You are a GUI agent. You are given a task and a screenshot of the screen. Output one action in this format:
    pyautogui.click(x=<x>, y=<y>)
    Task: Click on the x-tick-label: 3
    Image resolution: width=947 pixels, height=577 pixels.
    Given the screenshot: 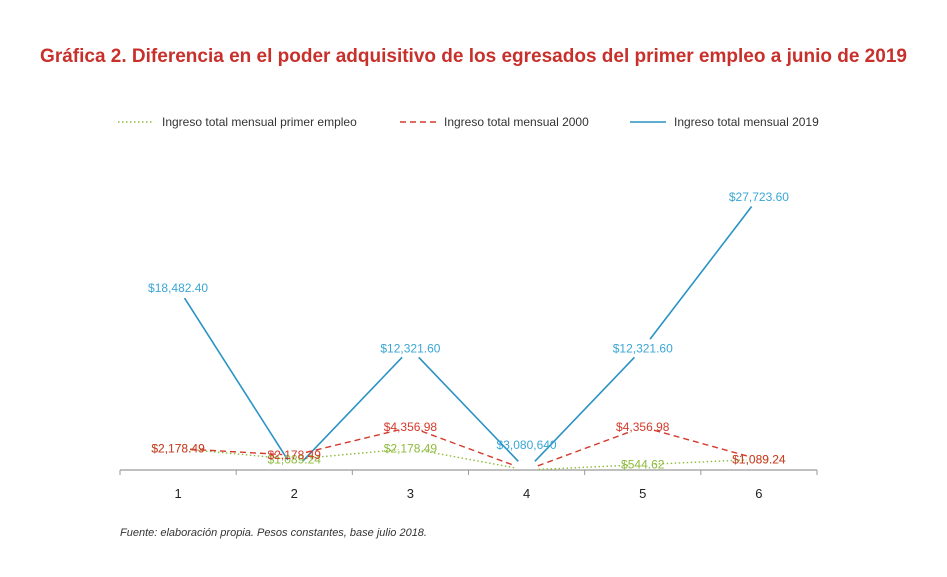 What is the action you would take?
    pyautogui.click(x=410, y=493)
    